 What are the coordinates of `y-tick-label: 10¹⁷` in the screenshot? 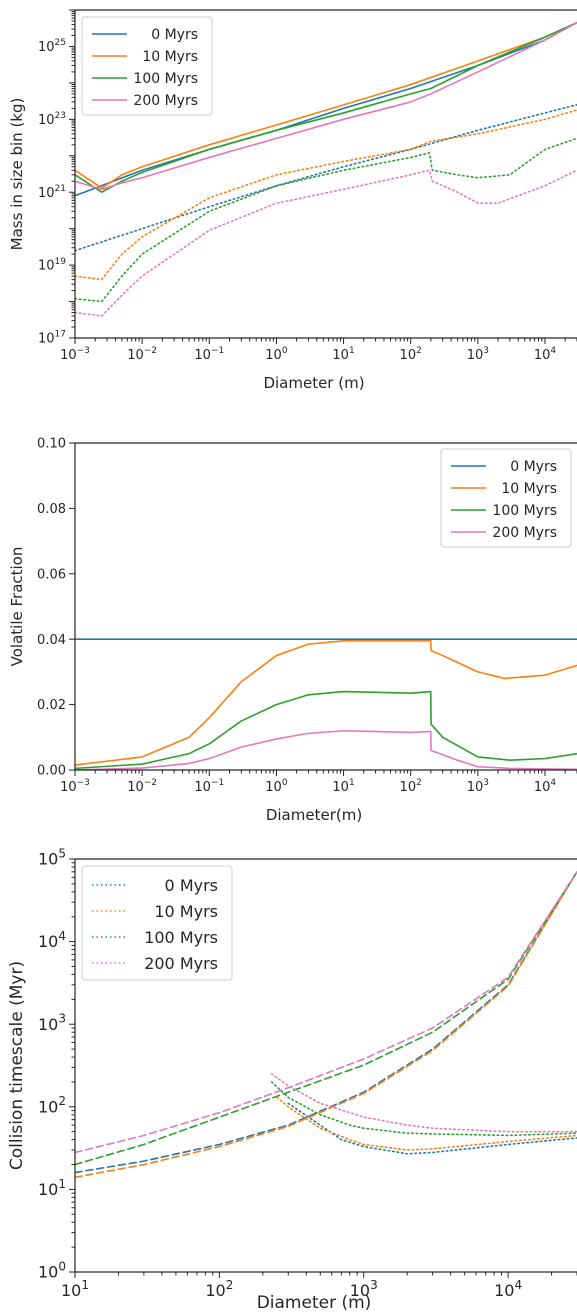 It's located at (52, 338).